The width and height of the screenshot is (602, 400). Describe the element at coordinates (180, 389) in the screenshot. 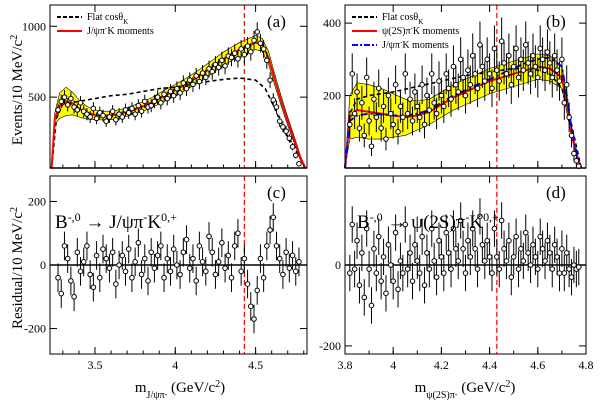

I see `x-axis-title-left: mJ/ψπ- (GeV/c2)` at that location.